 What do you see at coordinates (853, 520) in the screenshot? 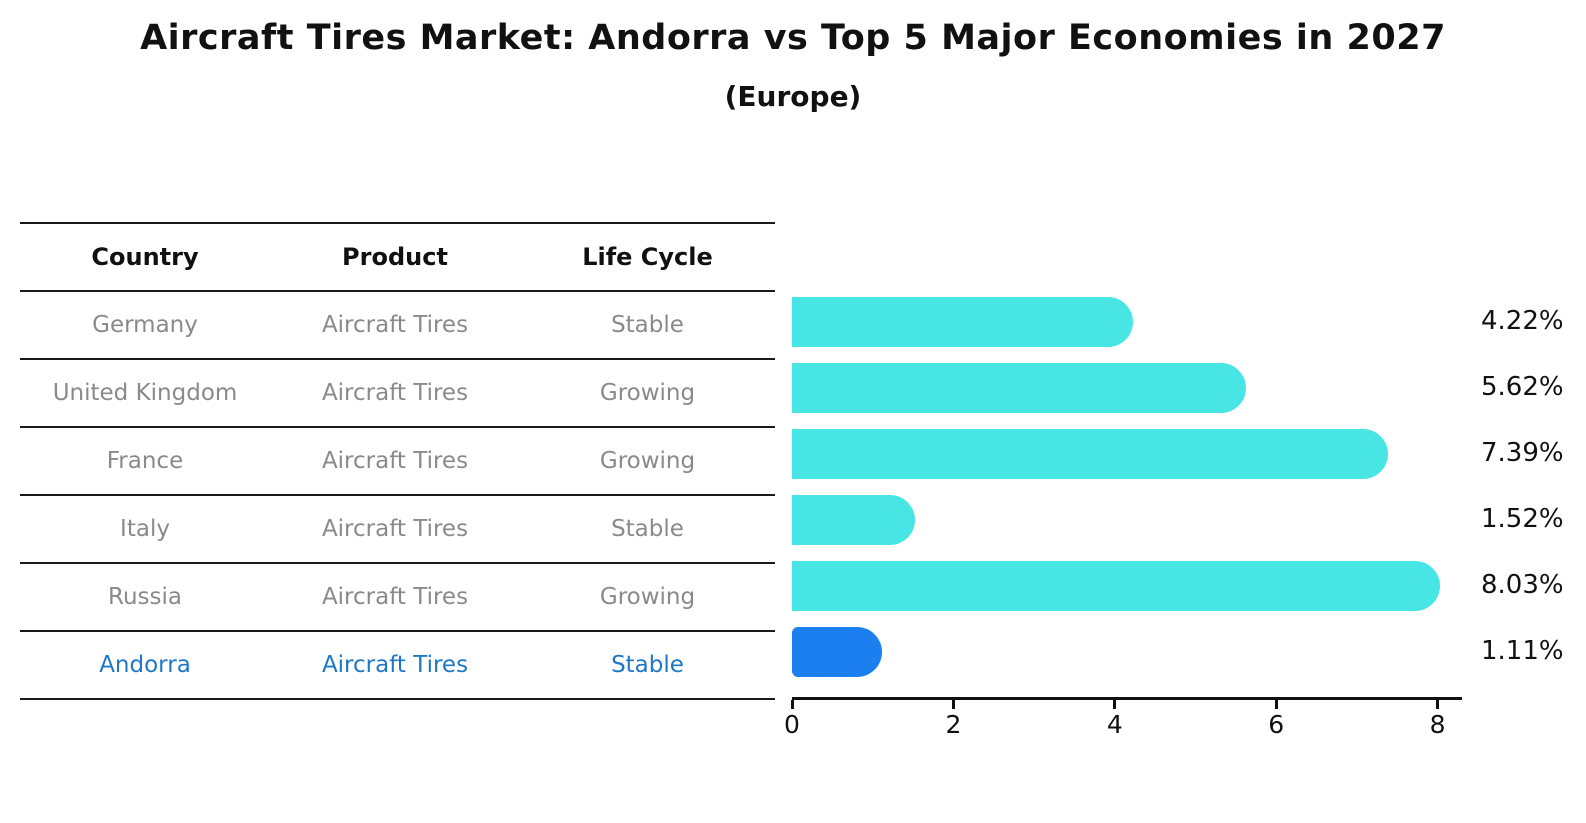
I see `bar-italy` at bounding box center [853, 520].